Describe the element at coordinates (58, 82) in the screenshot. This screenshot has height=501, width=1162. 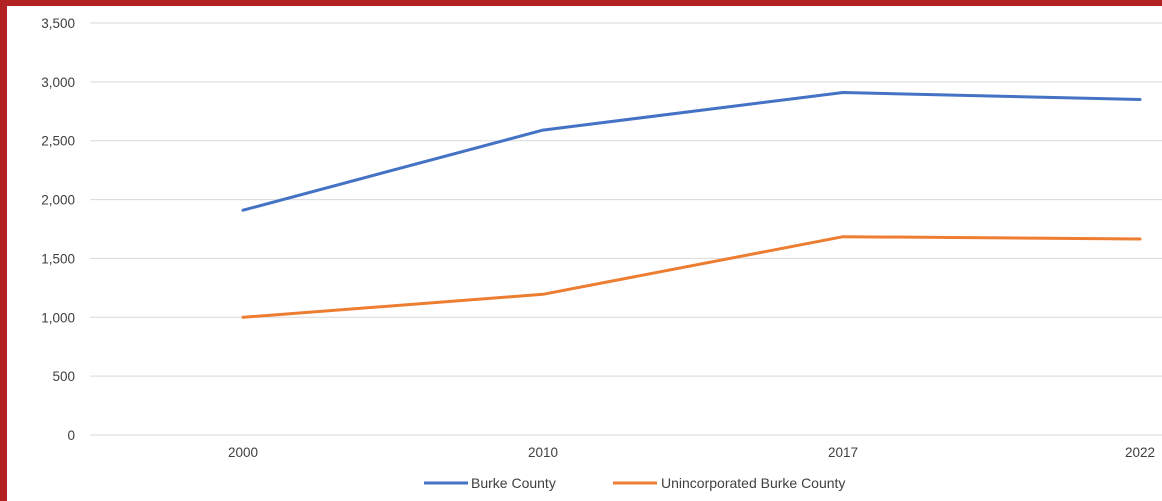
I see `y-tick-label: 3,000` at that location.